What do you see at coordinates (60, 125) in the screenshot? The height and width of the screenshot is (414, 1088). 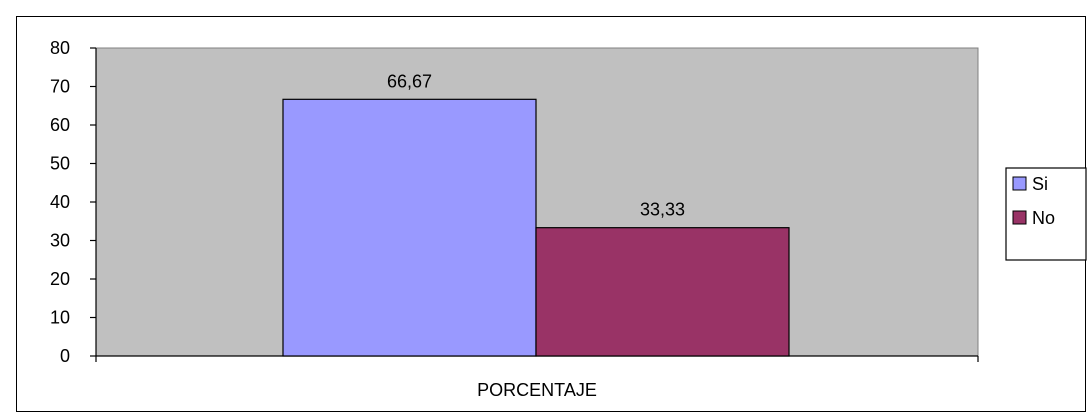 I see `y-tick-label: 60` at bounding box center [60, 125].